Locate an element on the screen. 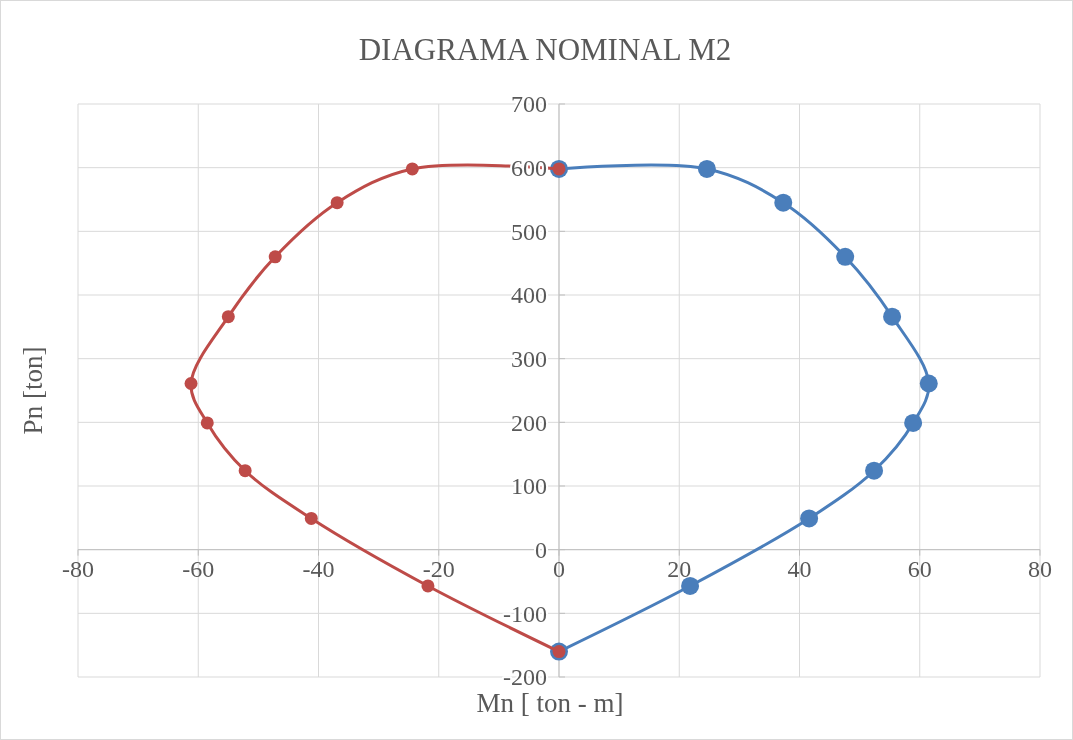  x-tick-label: 20 is located at coordinates (679, 568).